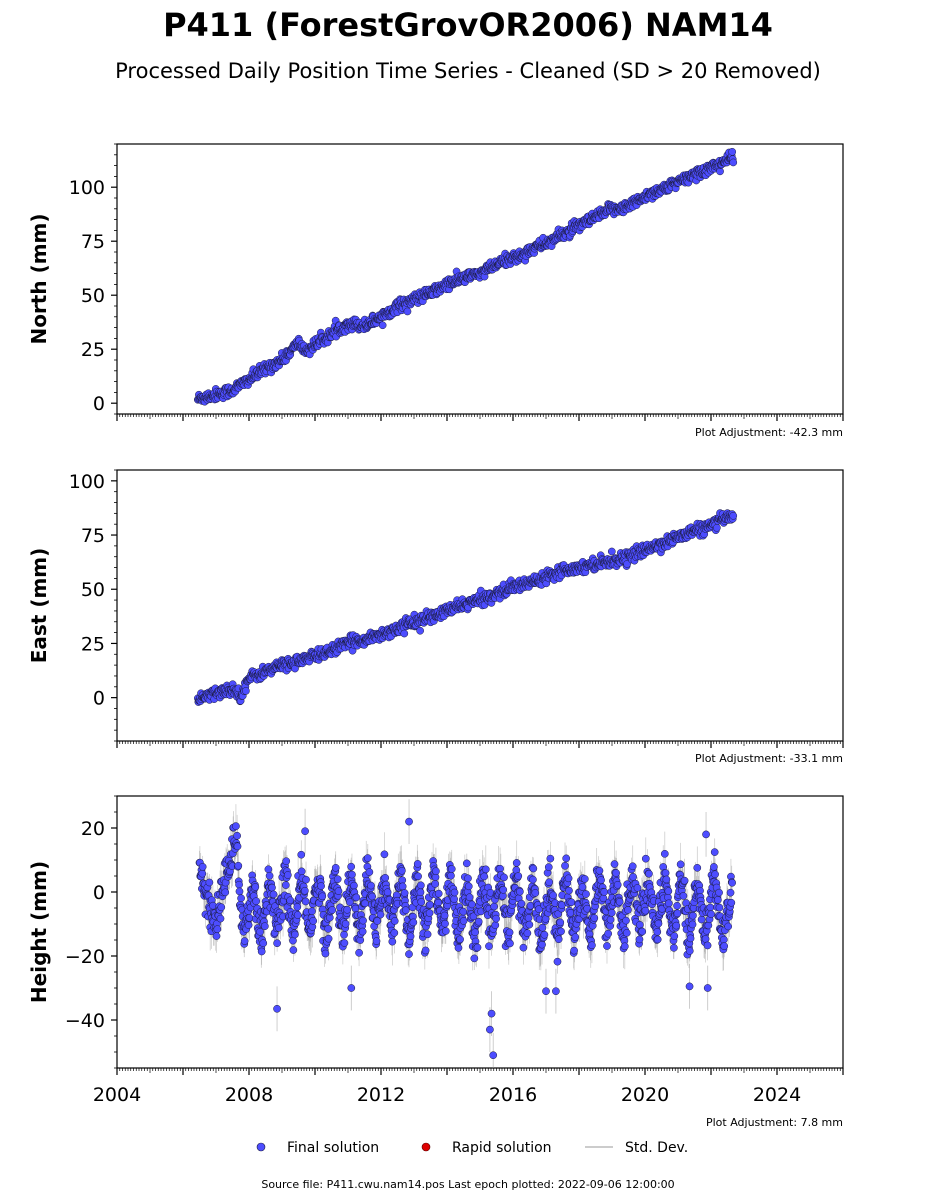 The height and width of the screenshot is (1200, 937). Describe the element at coordinates (93, 590) in the screenshot. I see `east-ytick-label: 50` at that location.